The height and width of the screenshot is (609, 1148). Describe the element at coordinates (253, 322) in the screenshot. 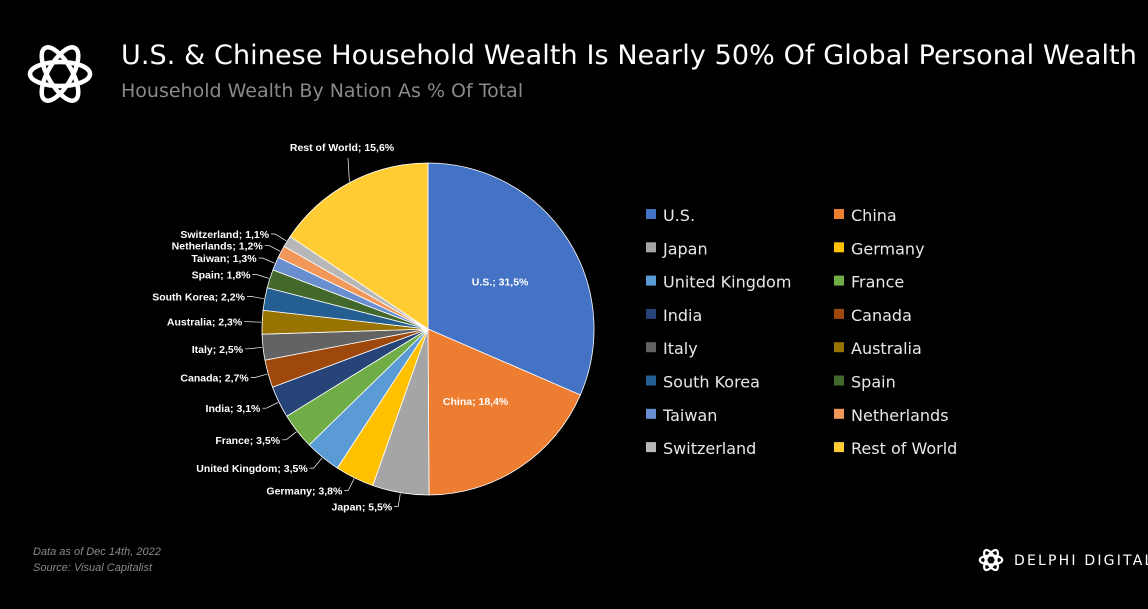

I see `leader-line-australia` at that location.